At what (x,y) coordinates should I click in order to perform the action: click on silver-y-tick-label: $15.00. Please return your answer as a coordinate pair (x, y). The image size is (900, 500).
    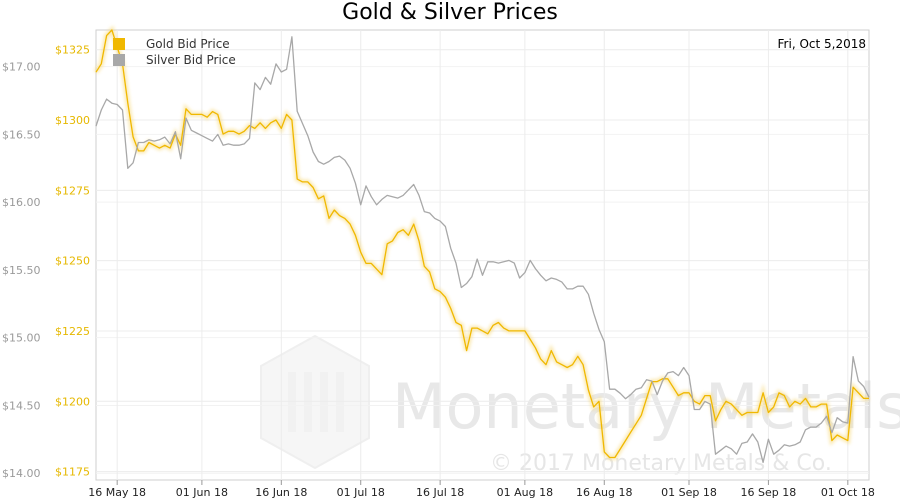
    Looking at the image, I should click on (21, 338).